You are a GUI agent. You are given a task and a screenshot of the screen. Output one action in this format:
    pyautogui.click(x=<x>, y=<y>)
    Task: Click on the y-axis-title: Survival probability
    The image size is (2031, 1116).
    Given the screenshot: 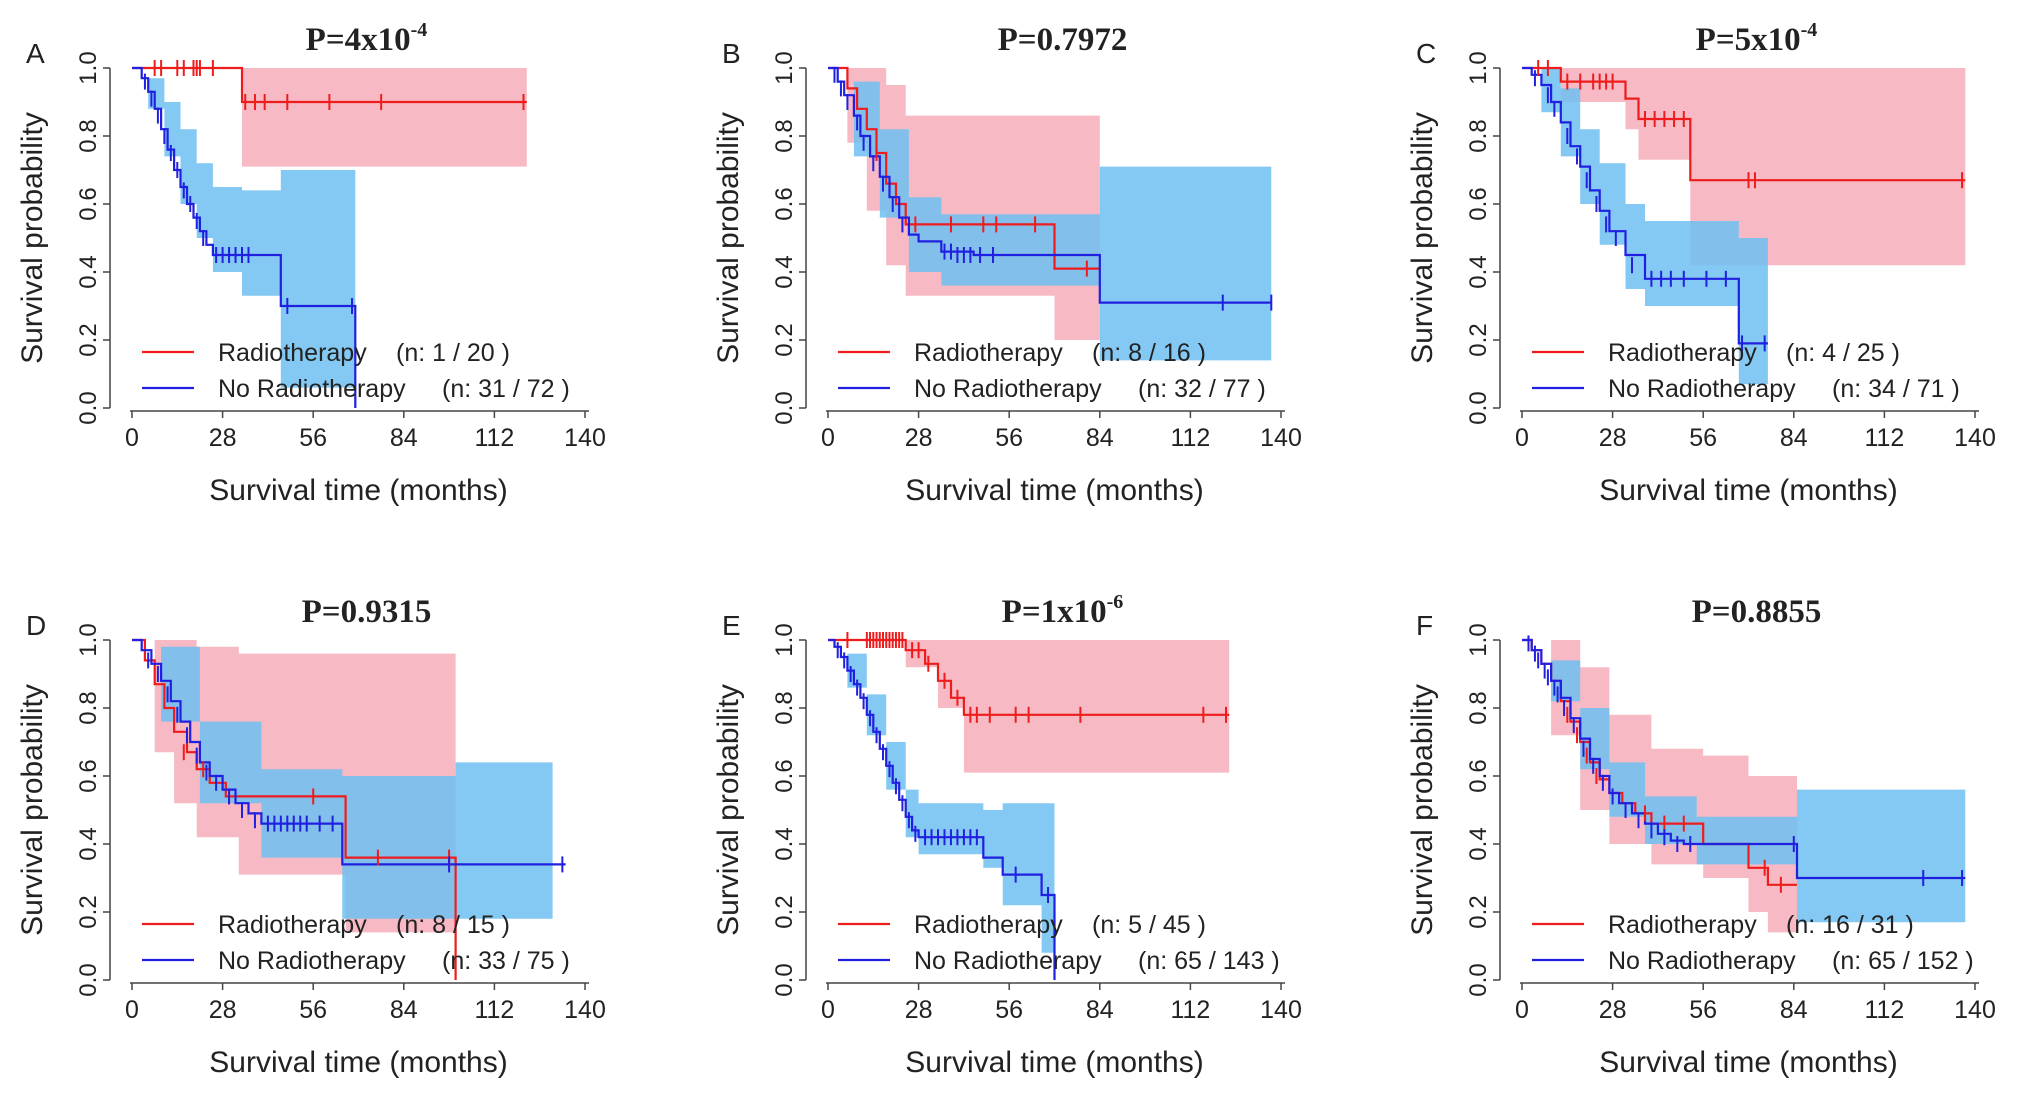 What is the action you would take?
    pyautogui.click(x=1422, y=238)
    